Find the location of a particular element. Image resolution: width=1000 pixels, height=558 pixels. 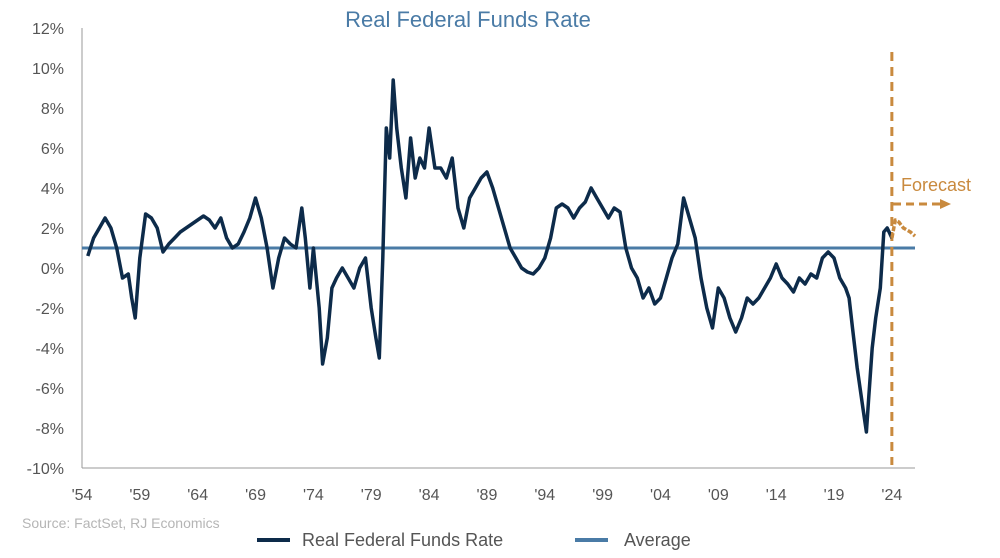

x-tick-label: '89 is located at coordinates (487, 495).